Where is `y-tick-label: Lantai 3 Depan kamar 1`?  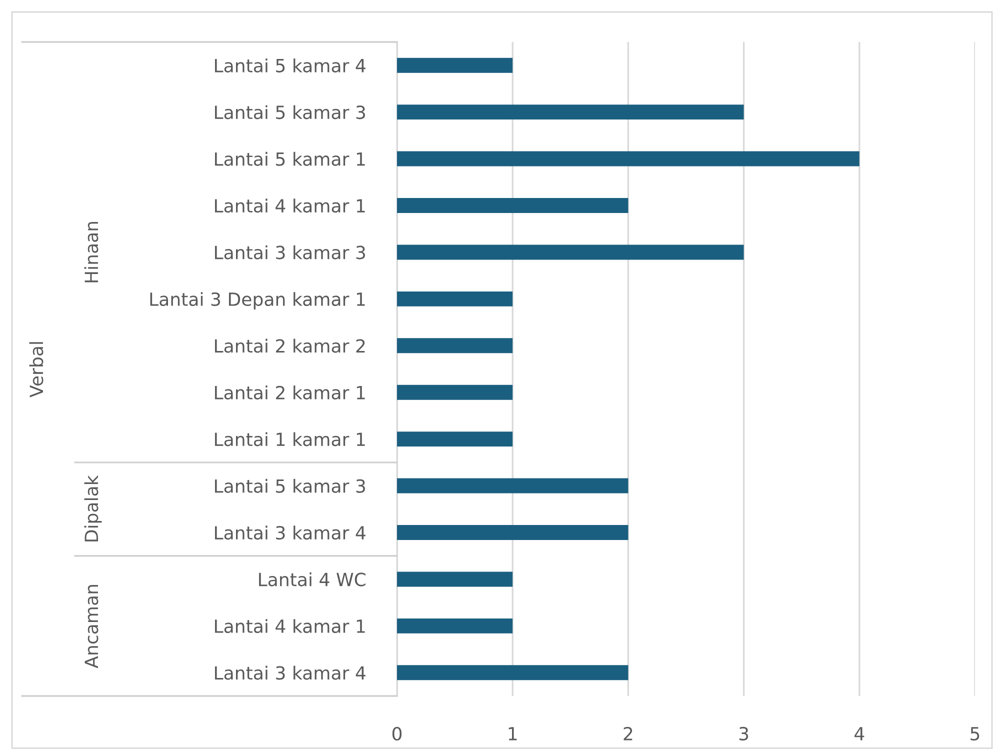
y-tick-label: Lantai 3 Depan kamar 1 is located at coordinates (257, 301).